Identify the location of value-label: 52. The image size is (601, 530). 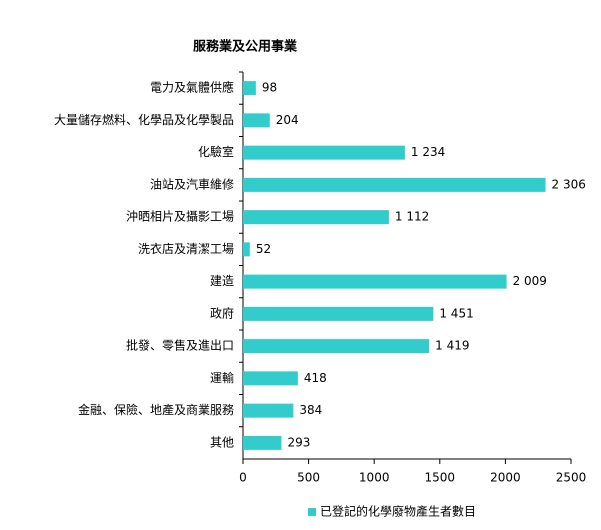
(263, 249).